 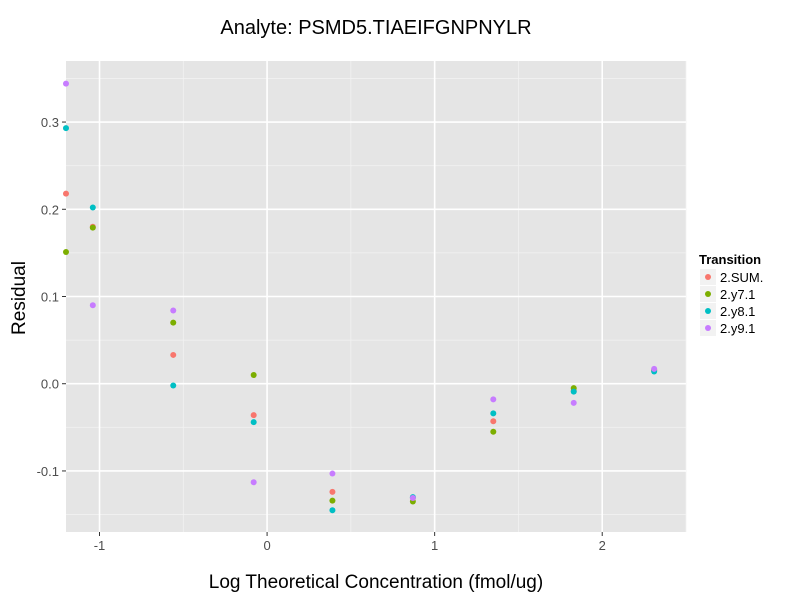 What do you see at coordinates (100, 545) in the screenshot?
I see `x-tick-label: -1` at bounding box center [100, 545].